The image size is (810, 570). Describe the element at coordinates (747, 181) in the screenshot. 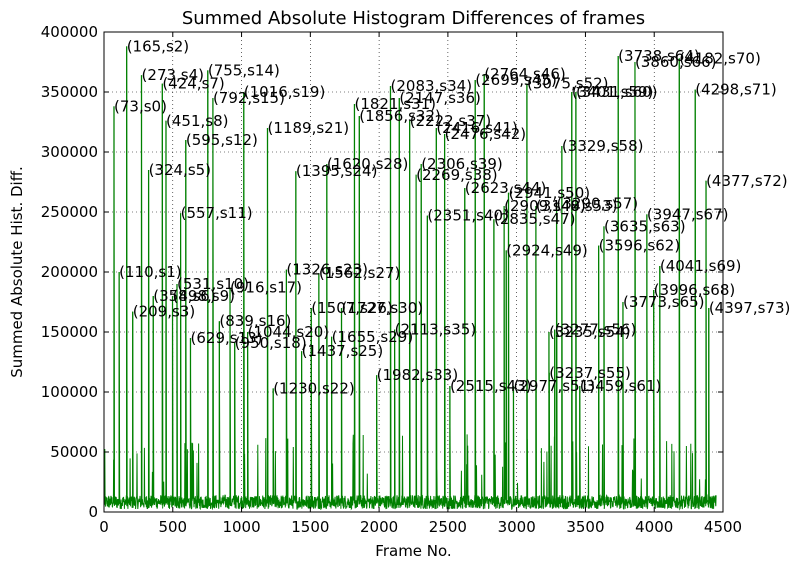

I see `peak-annotation: (4377,s72)` at that location.